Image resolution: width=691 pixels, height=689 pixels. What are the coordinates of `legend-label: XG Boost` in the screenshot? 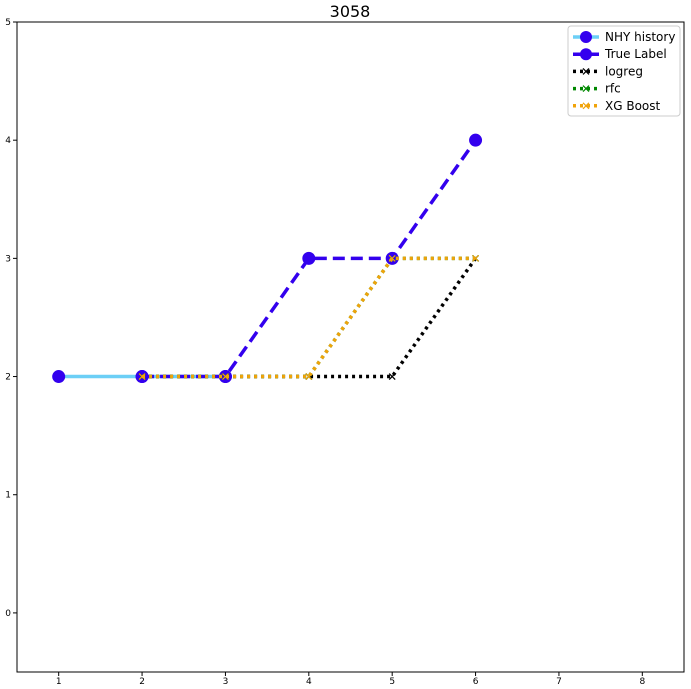 It's located at (633, 106).